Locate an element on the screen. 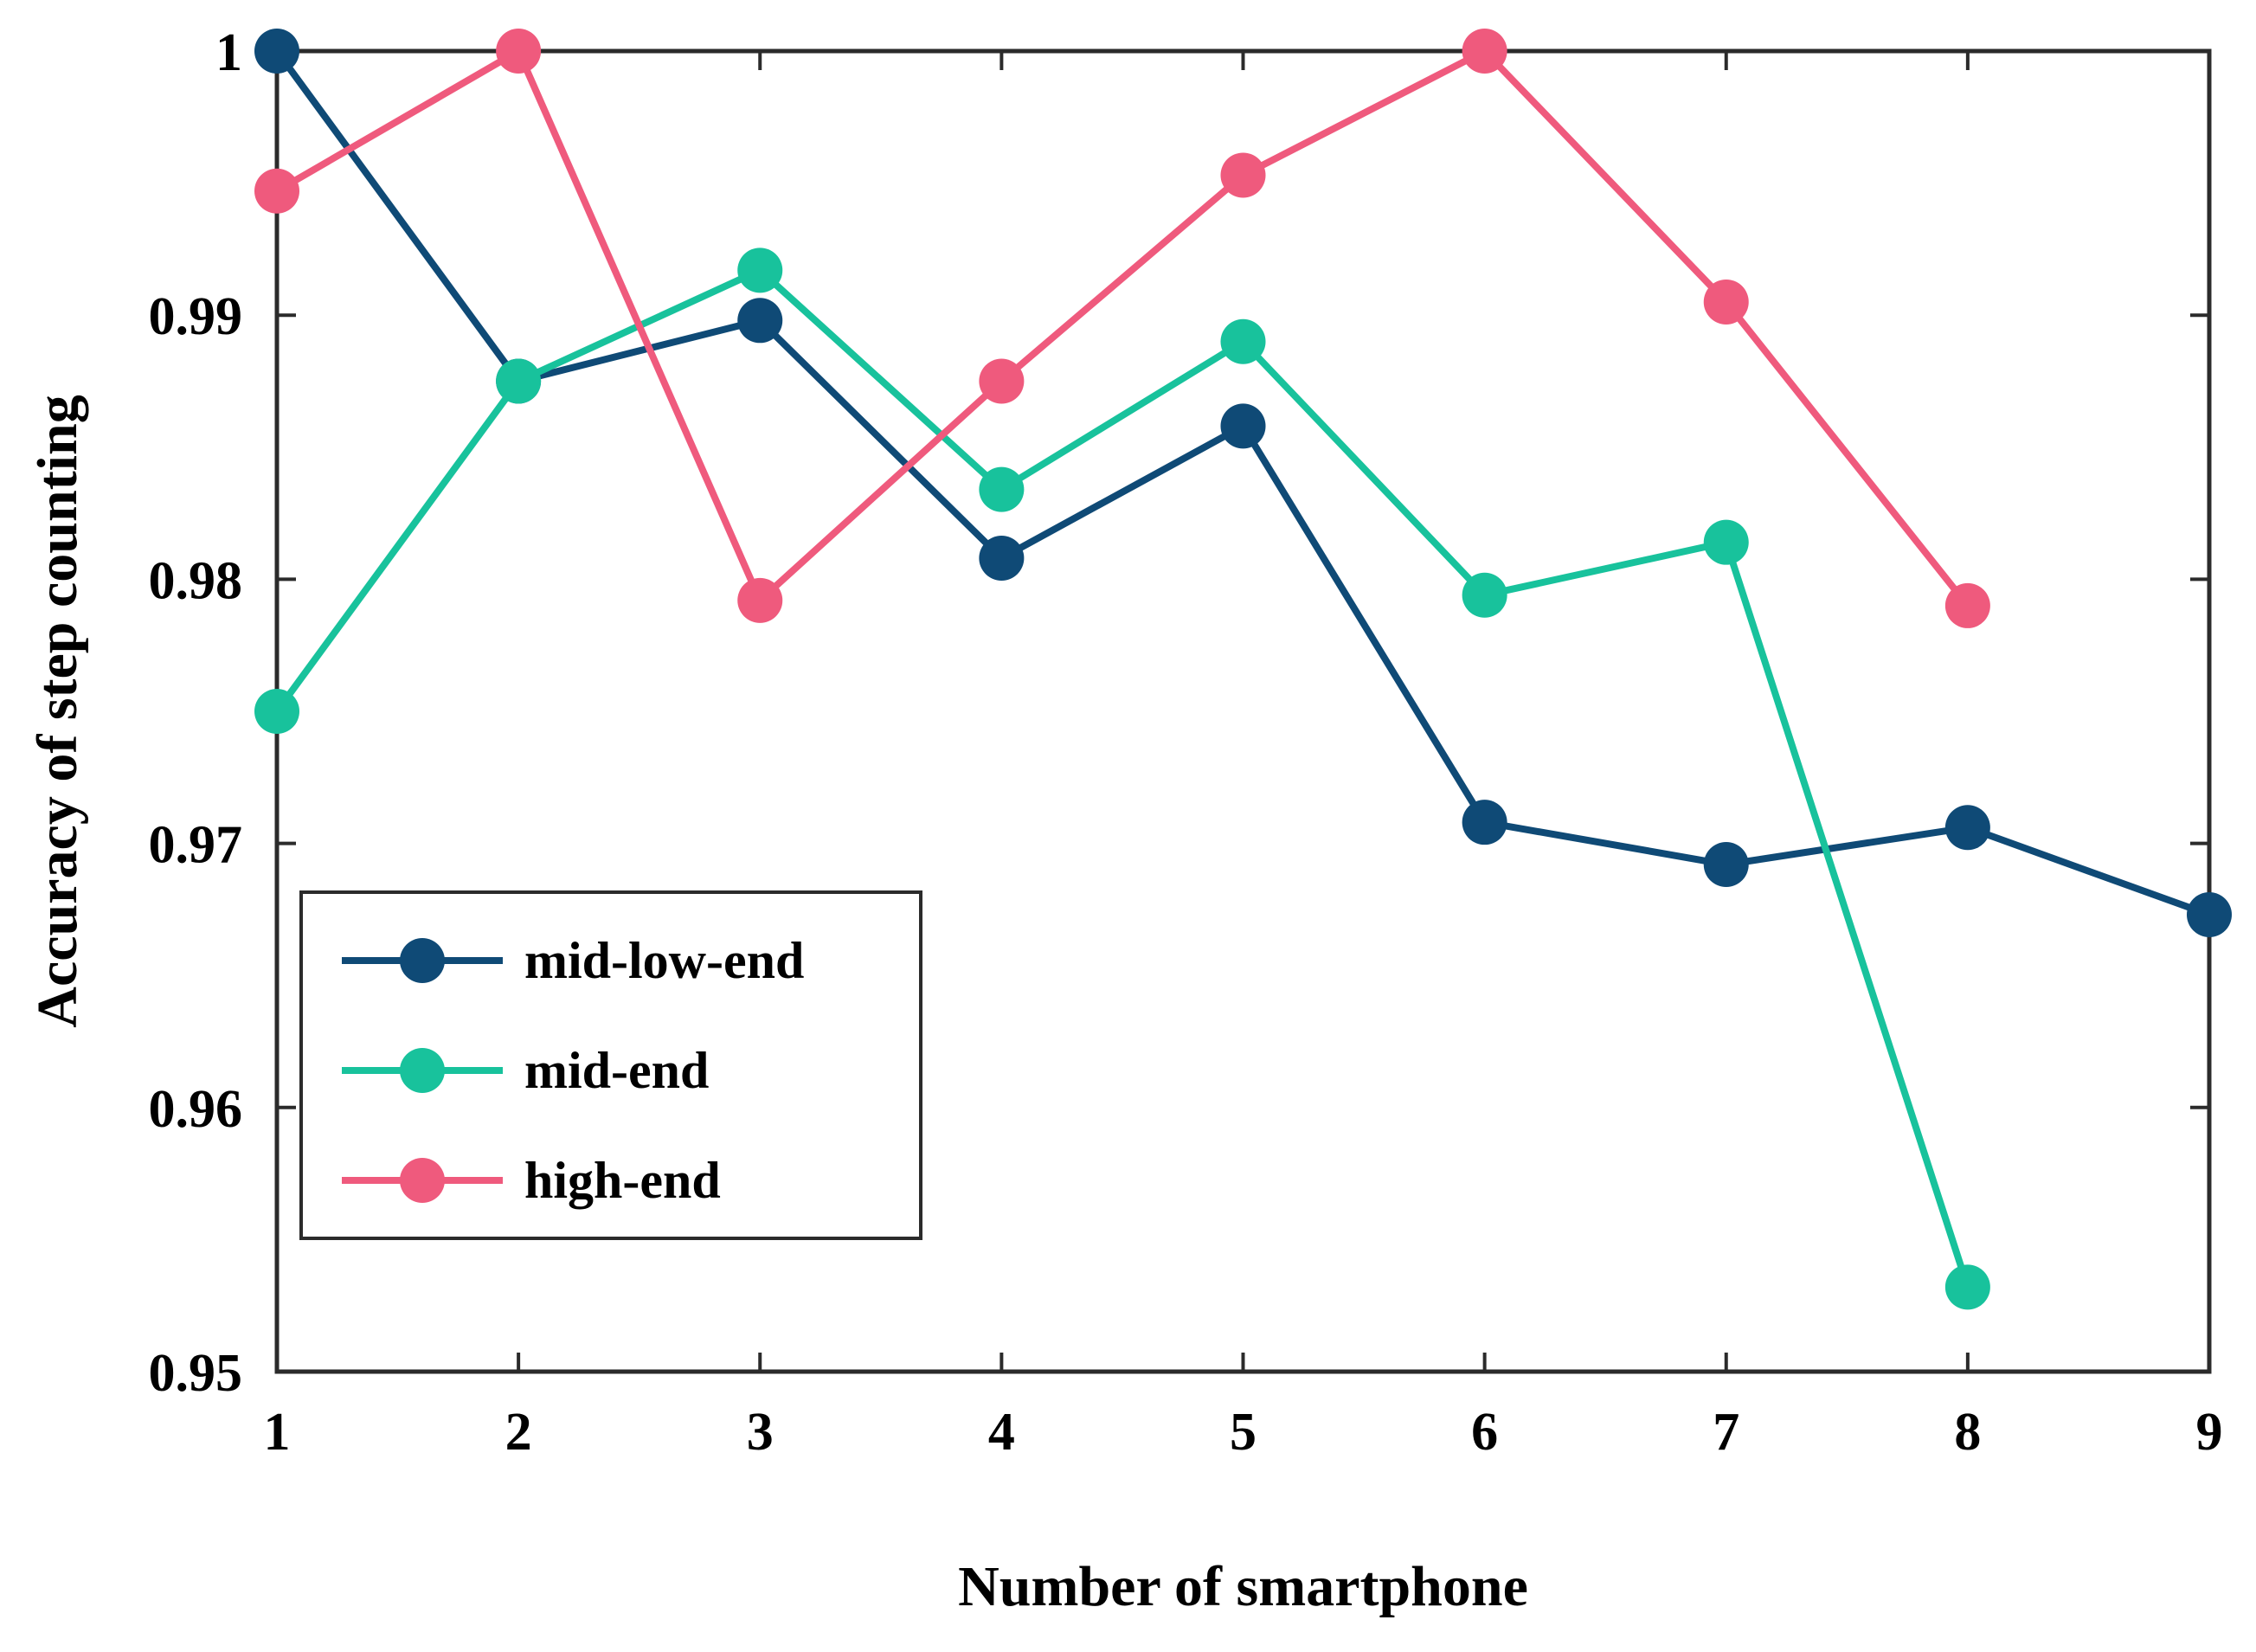 This screenshot has height=1652, width=2256. y-tick-label-1: 0.96 is located at coordinates (196, 1109).